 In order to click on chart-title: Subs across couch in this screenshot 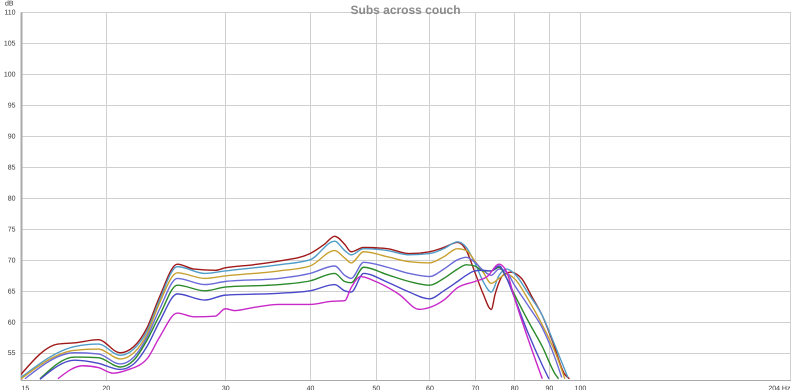, I will do `click(405, 10)`.